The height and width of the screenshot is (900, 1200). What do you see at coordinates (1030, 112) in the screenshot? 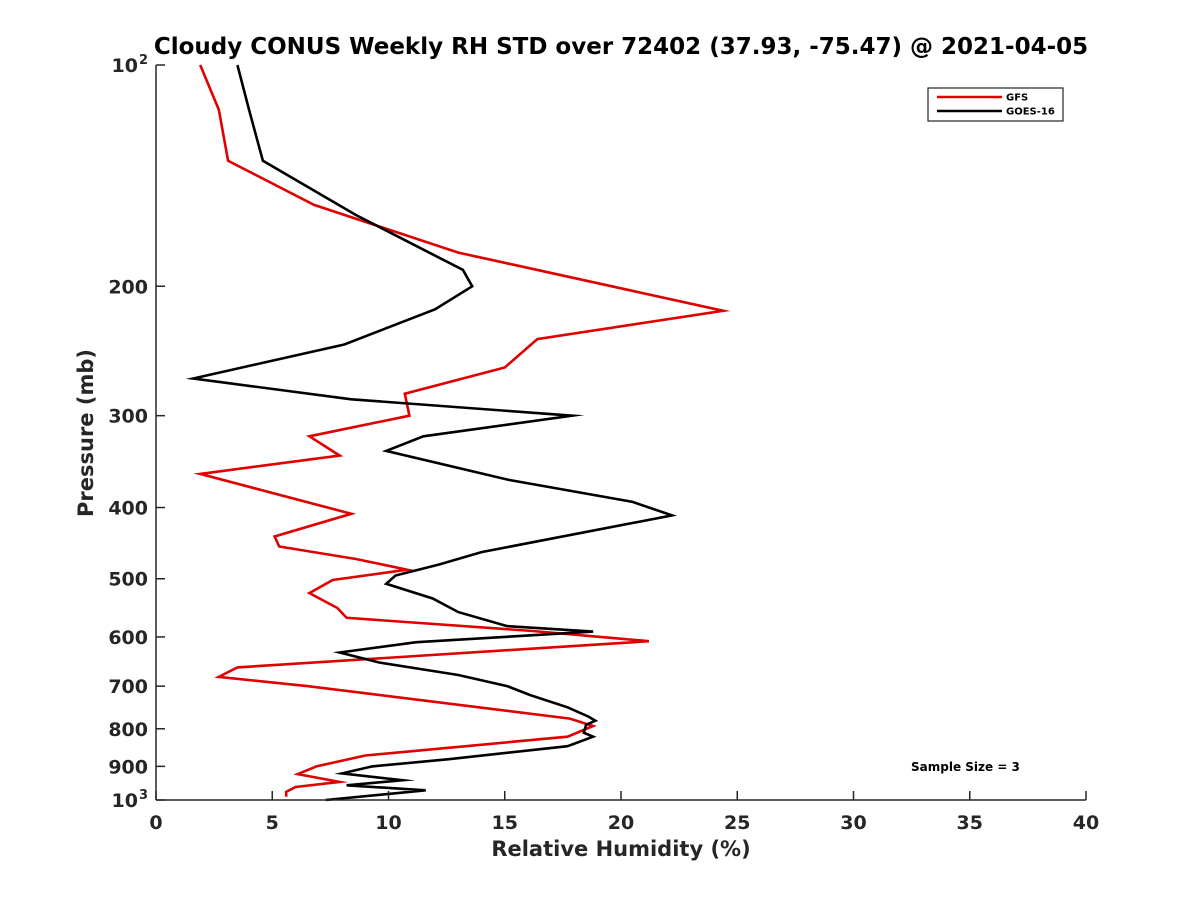
I see `legend-label-goes16: GOES-16` at bounding box center [1030, 112].